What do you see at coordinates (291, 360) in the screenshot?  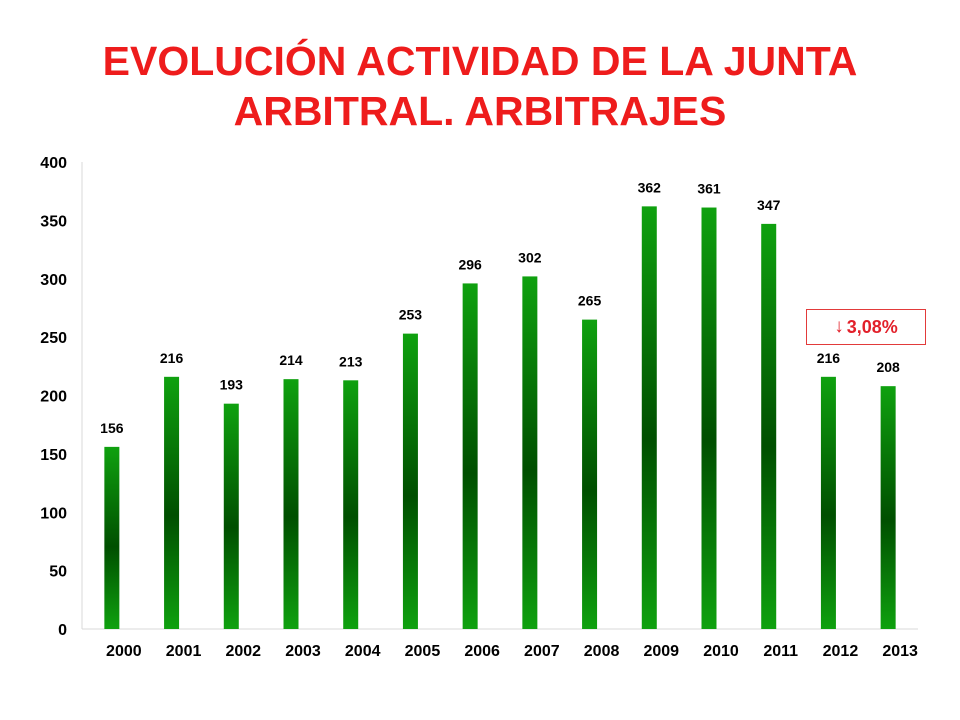 I see `data-label-2003: 214` at bounding box center [291, 360].